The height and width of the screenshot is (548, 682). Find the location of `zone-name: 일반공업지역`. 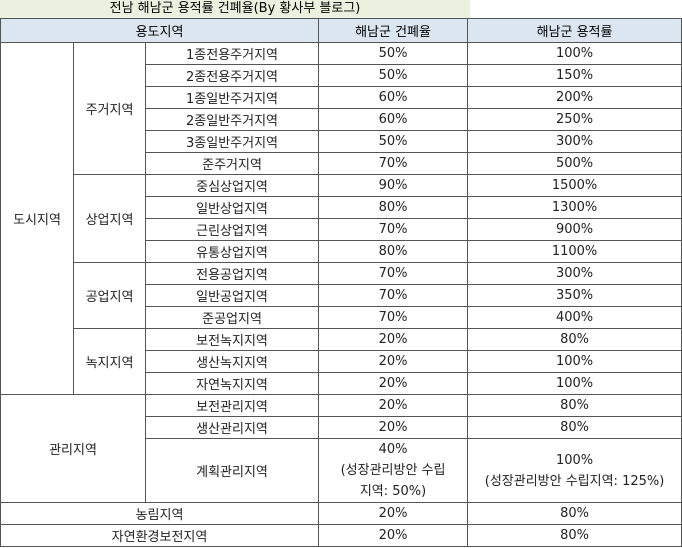

zone-name: 일반공업지역 is located at coordinates (232, 295).